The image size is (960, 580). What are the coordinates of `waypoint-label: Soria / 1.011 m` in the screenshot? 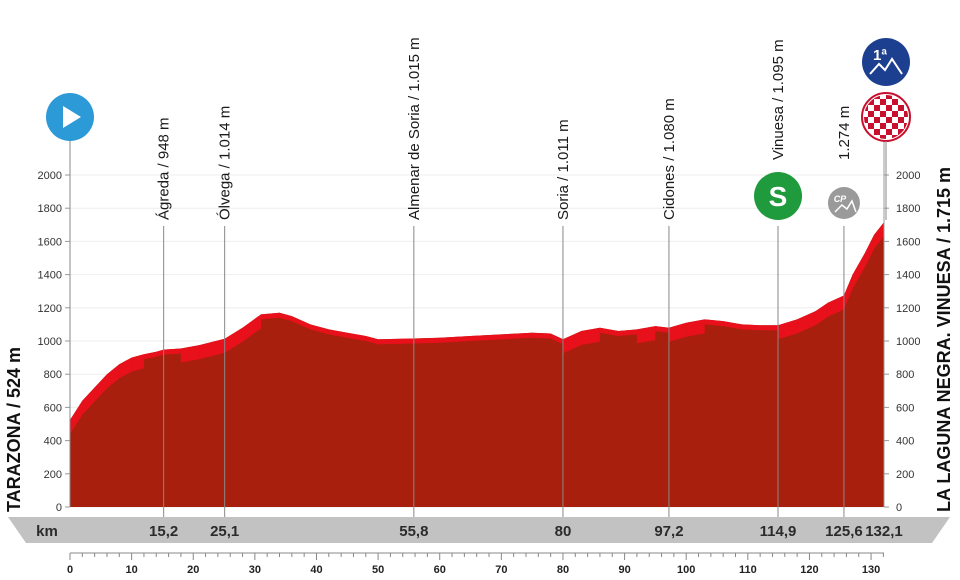 It's located at (563, 169).